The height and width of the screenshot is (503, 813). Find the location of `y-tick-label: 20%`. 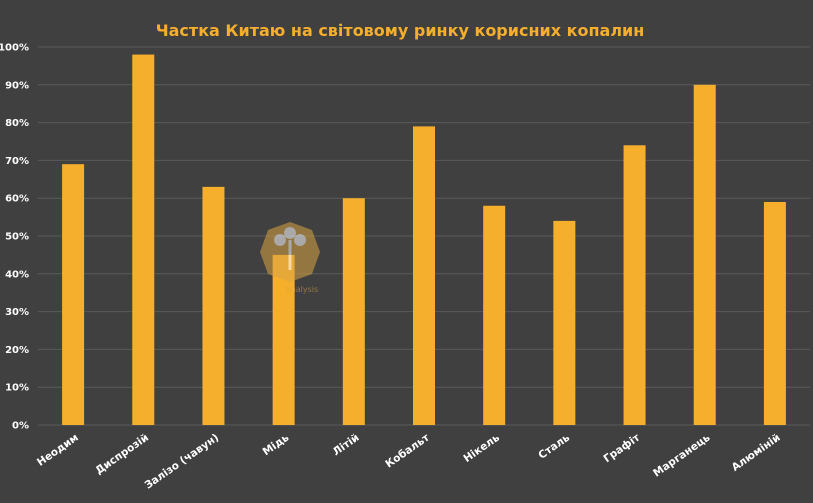

y-tick-label: 20% is located at coordinates (17, 350).